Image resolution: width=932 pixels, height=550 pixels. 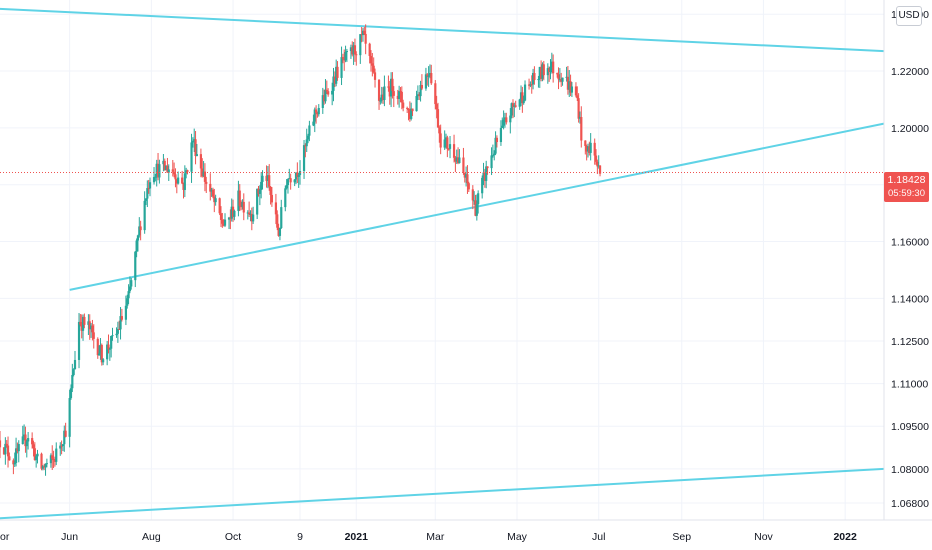 What do you see at coordinates (906, 180) in the screenshot?
I see `last-price-value: 1.18428` at bounding box center [906, 180].